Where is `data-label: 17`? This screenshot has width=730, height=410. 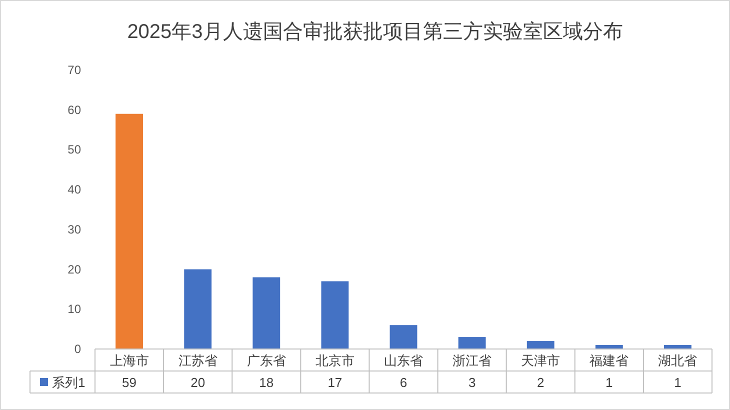 data-label: 17 is located at coordinates (335, 382).